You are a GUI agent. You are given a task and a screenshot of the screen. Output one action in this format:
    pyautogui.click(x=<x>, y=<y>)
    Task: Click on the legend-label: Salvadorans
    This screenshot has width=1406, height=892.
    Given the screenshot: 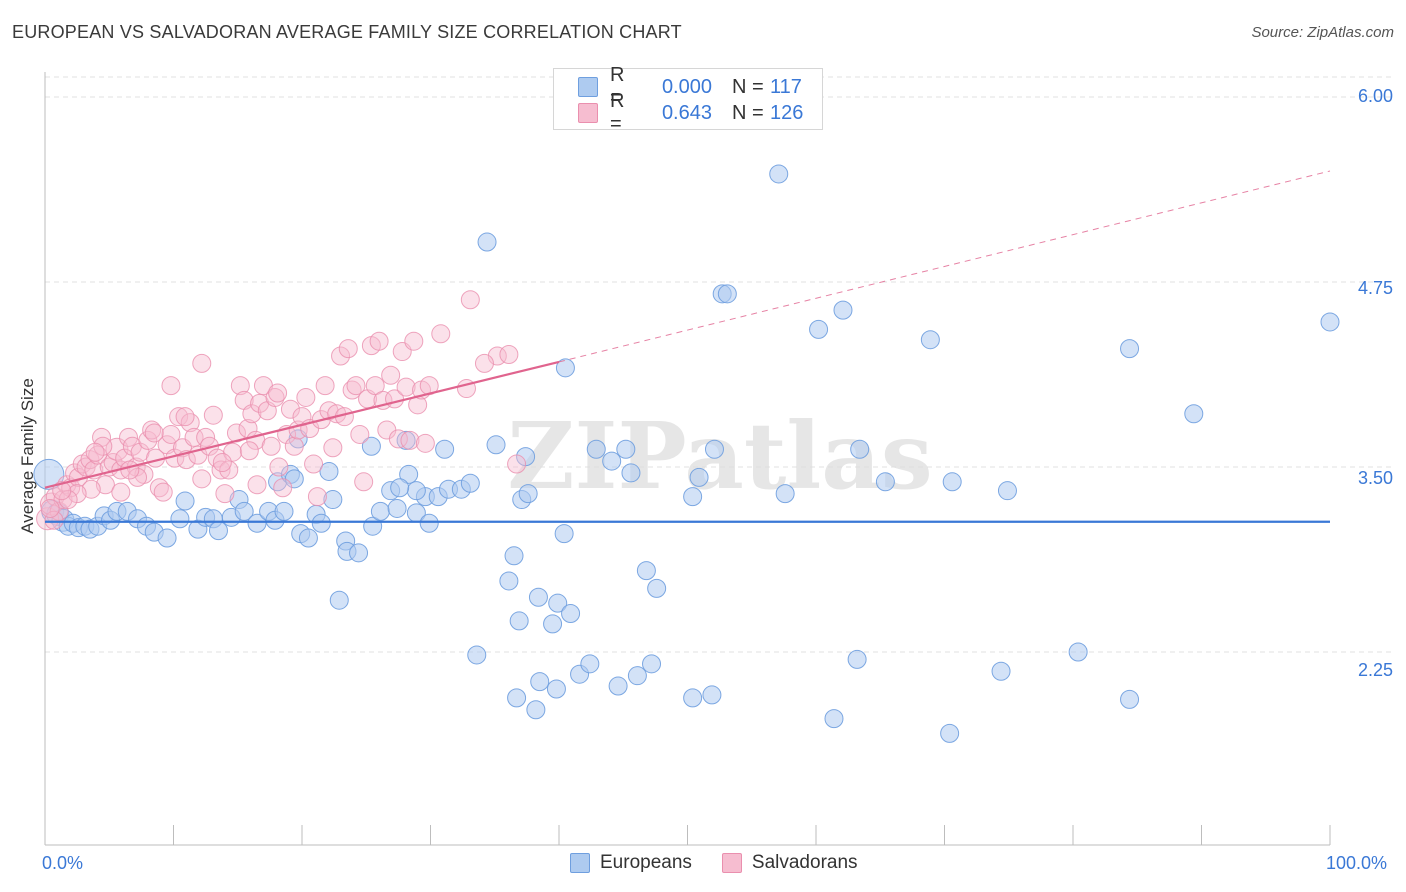 What is the action you would take?
    pyautogui.click(x=804, y=862)
    